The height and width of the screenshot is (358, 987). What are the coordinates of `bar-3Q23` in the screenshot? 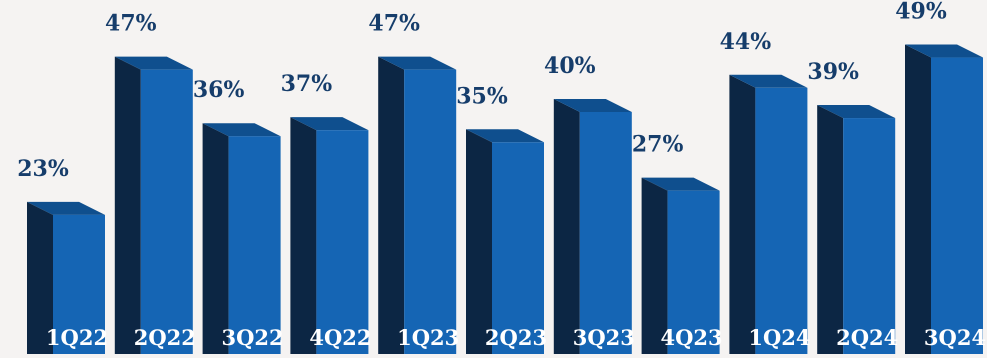 It's located at (592, 226).